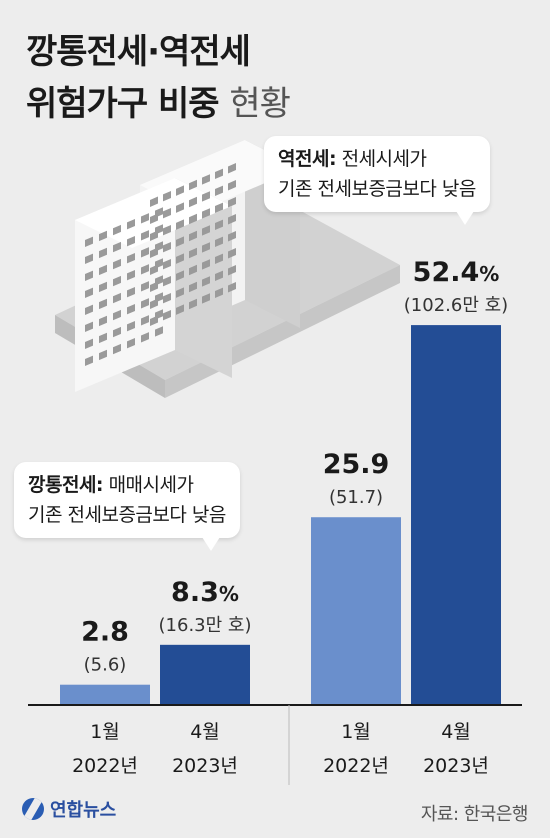 This screenshot has height=838, width=550. Describe the element at coordinates (260, 104) in the screenshot. I see `title-line-2-light: 현황` at that location.